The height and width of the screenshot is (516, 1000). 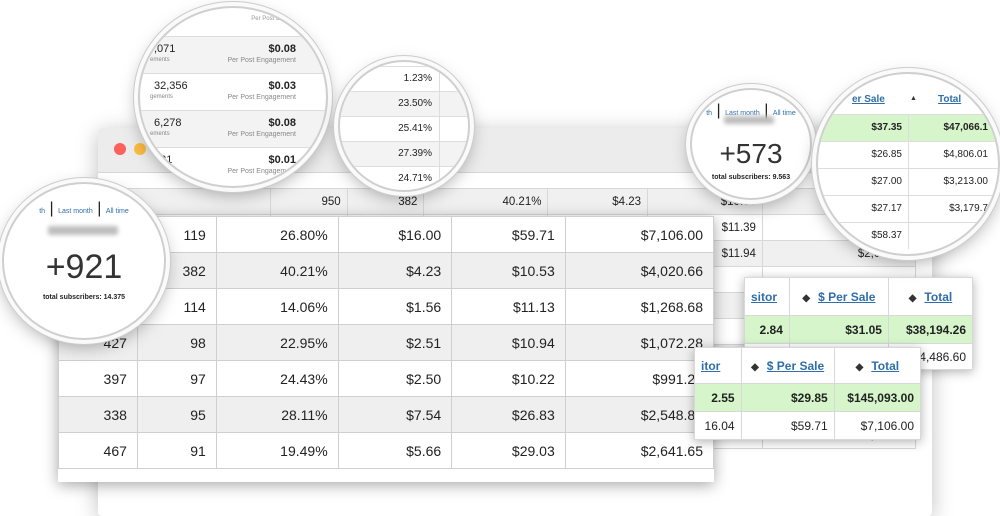 What do you see at coordinates (176, 342) in the screenshot?
I see `table-cell: 98` at bounding box center [176, 342].